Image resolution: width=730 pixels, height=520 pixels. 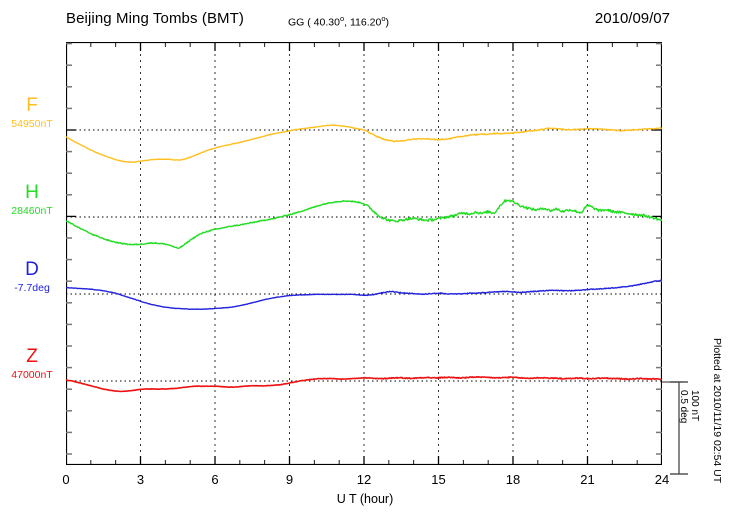 I want to click on trace-z, so click(x=364, y=384).